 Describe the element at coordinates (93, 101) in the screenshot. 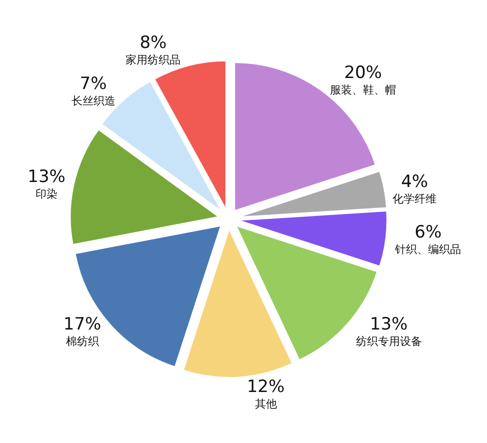

I see `slice-label: 长丝织造` at that location.